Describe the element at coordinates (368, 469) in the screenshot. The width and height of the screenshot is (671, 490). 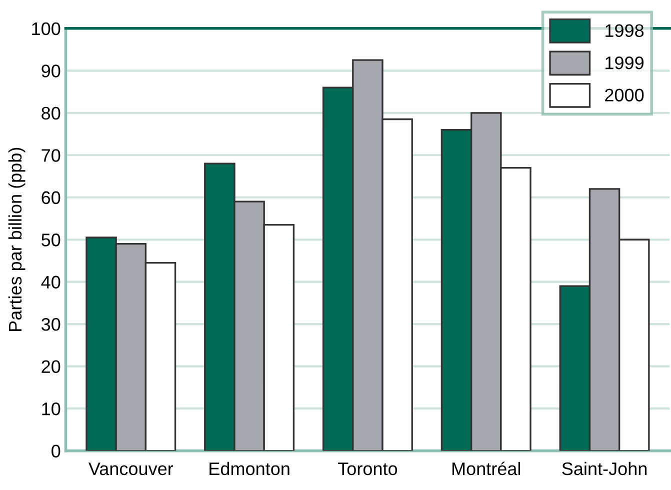
I see `x-tick-label: Toronto` at that location.